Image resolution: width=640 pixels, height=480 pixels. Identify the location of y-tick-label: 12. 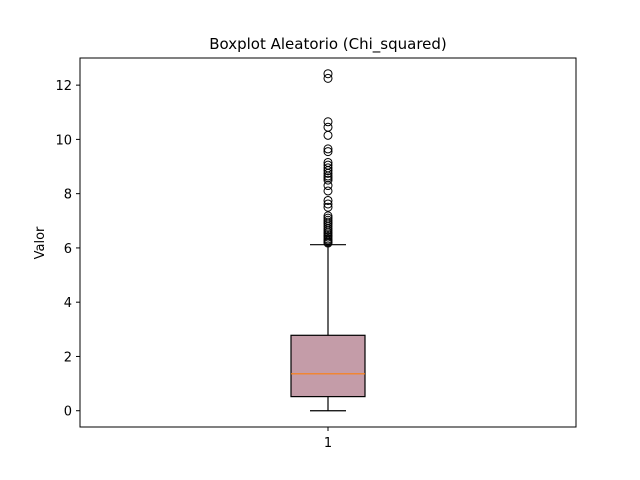
(63, 86).